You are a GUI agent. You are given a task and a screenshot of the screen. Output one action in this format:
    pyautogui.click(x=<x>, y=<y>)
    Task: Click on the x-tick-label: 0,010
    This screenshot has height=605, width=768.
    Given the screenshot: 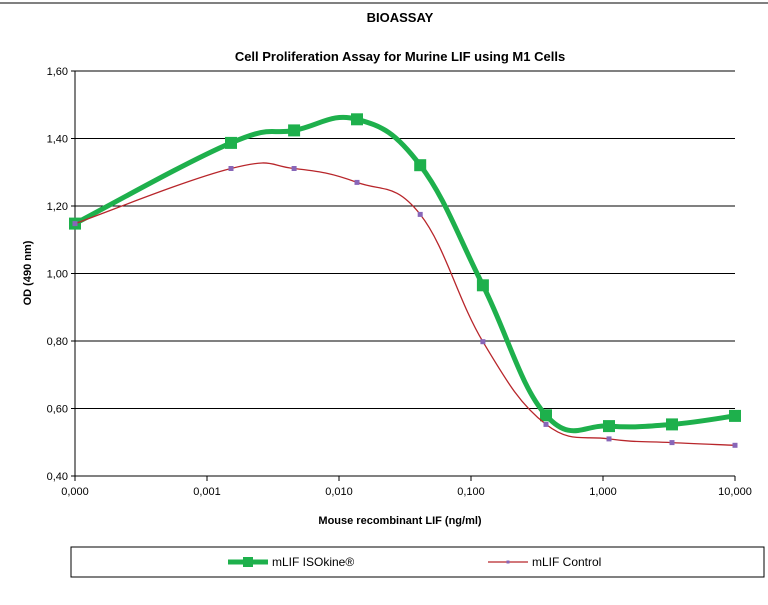 What is the action you would take?
    pyautogui.click(x=339, y=492)
    